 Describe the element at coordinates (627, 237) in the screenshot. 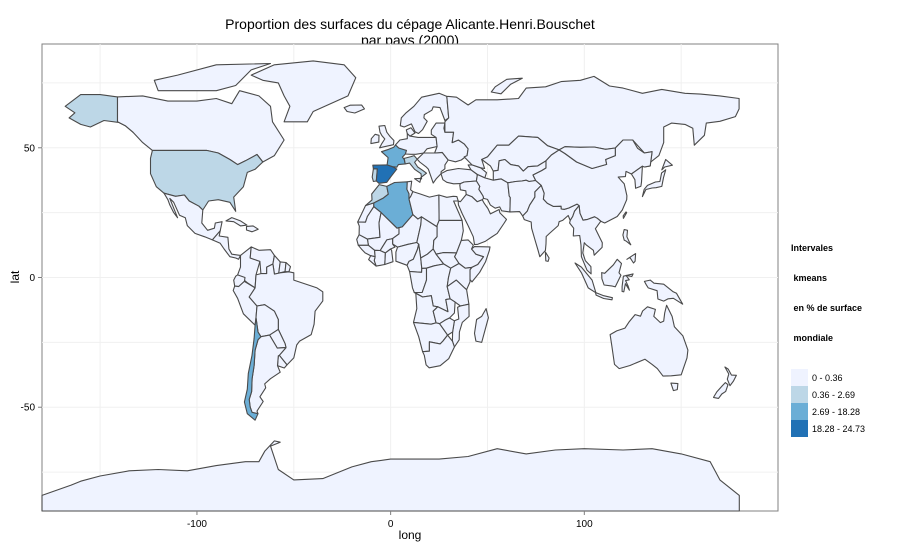

I see `country-philippines` at that location.